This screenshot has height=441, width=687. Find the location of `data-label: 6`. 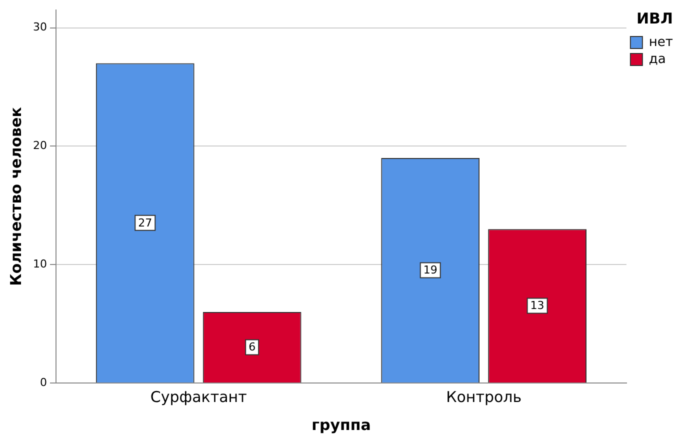

data-label: 6 is located at coordinates (252, 347).